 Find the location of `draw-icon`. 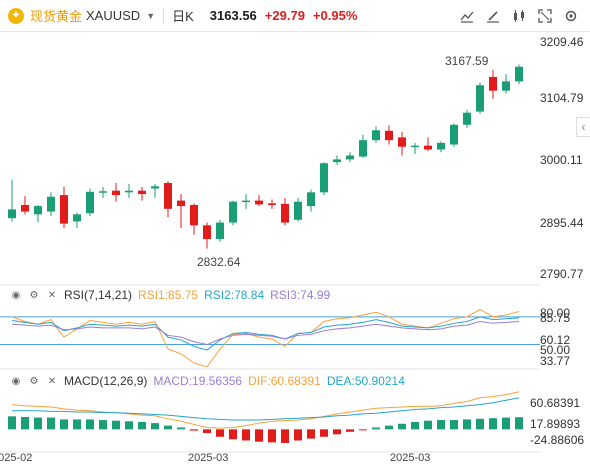

draw-icon is located at coordinates (493, 16).